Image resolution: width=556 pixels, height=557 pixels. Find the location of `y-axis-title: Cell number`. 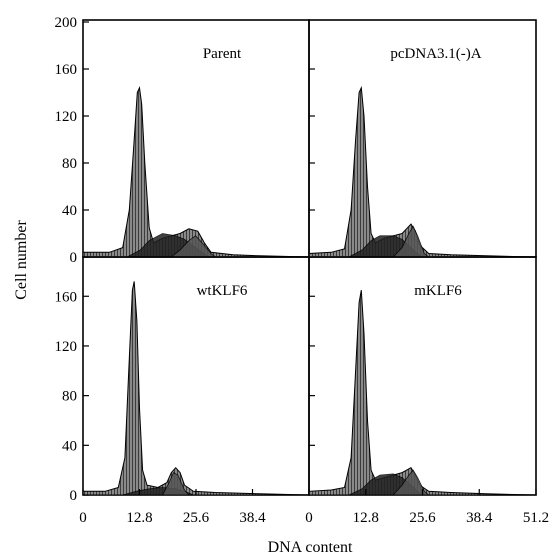

y-axis-title: Cell number is located at coordinates (21, 260).